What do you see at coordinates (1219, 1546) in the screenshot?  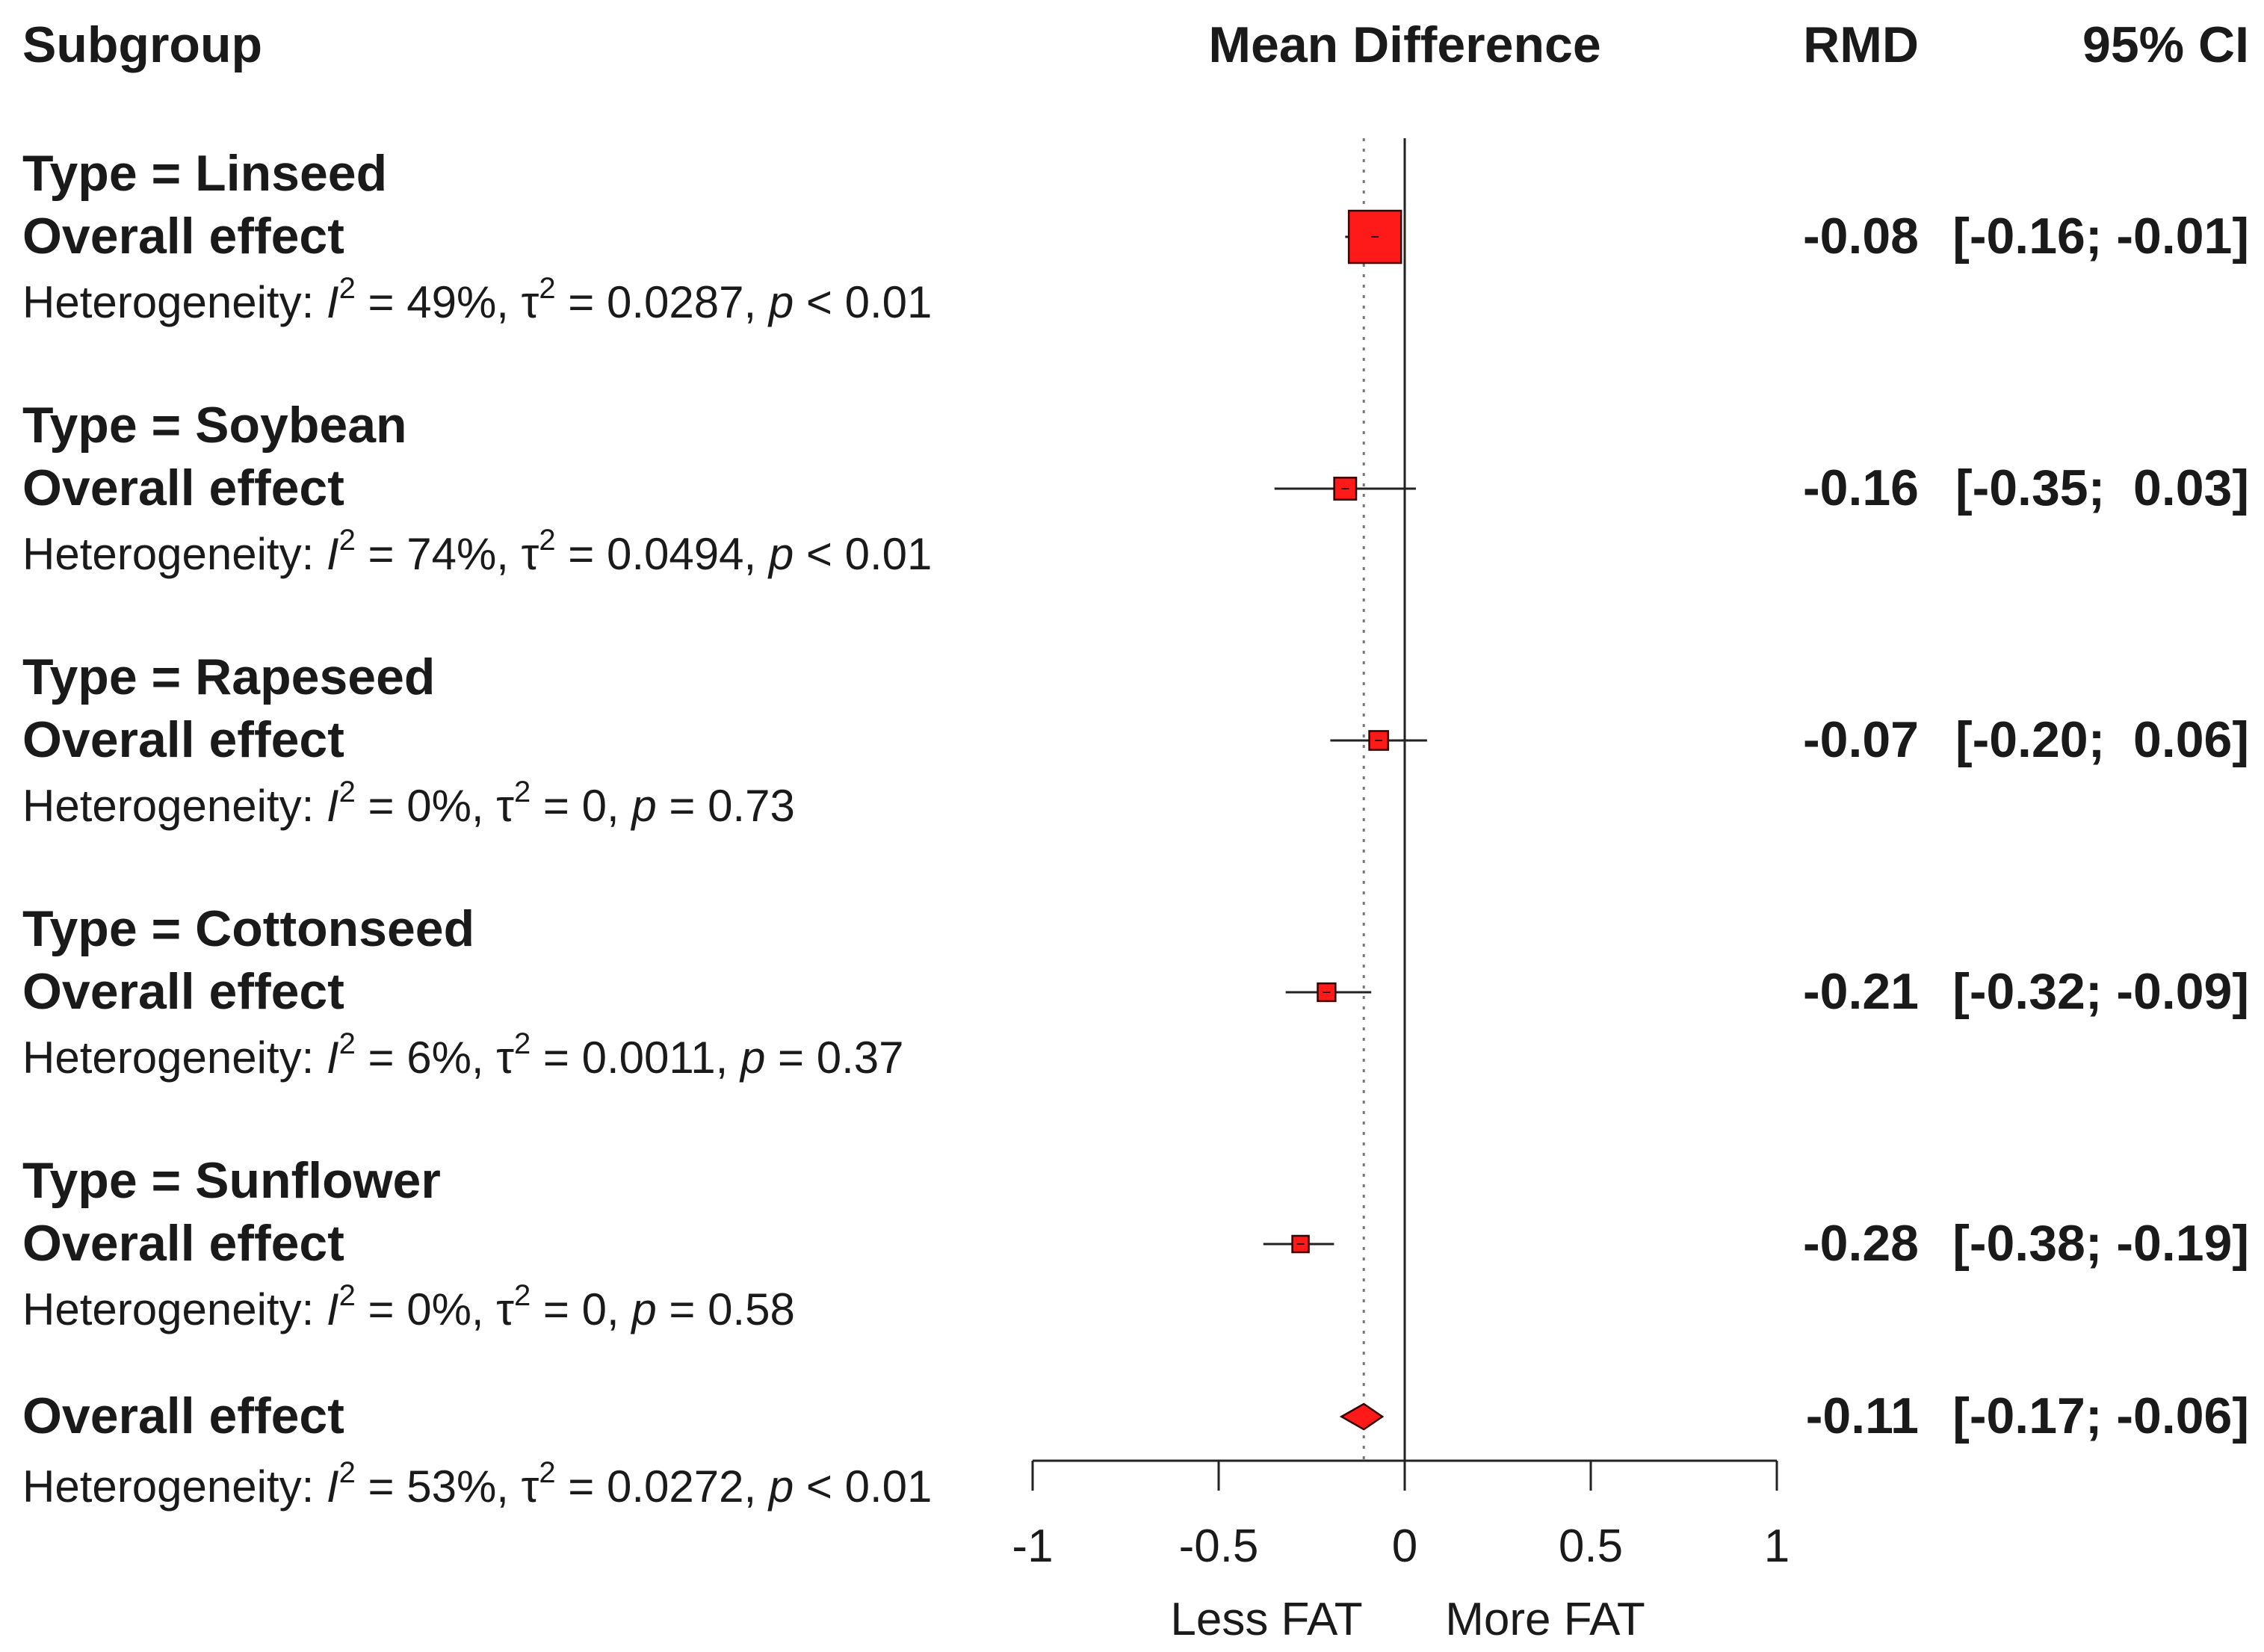 I see `x-tick-label: -0.5` at bounding box center [1219, 1546].